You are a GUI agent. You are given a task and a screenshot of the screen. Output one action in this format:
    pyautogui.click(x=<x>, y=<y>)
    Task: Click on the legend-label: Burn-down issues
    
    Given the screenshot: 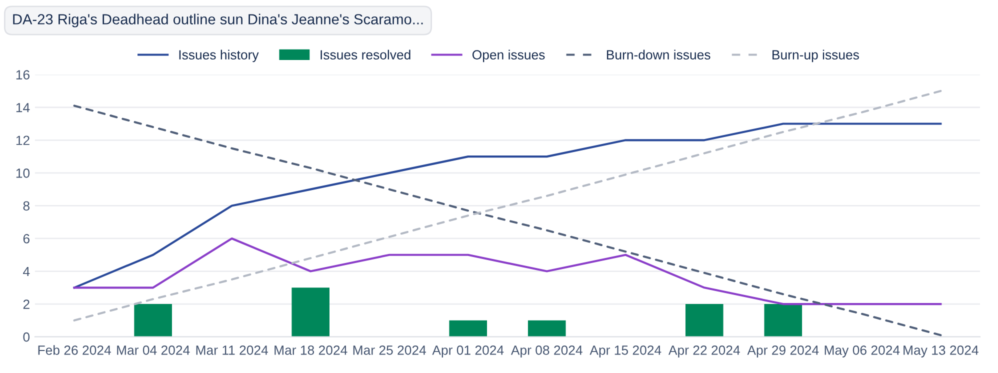 What is the action you would take?
    pyautogui.click(x=658, y=55)
    